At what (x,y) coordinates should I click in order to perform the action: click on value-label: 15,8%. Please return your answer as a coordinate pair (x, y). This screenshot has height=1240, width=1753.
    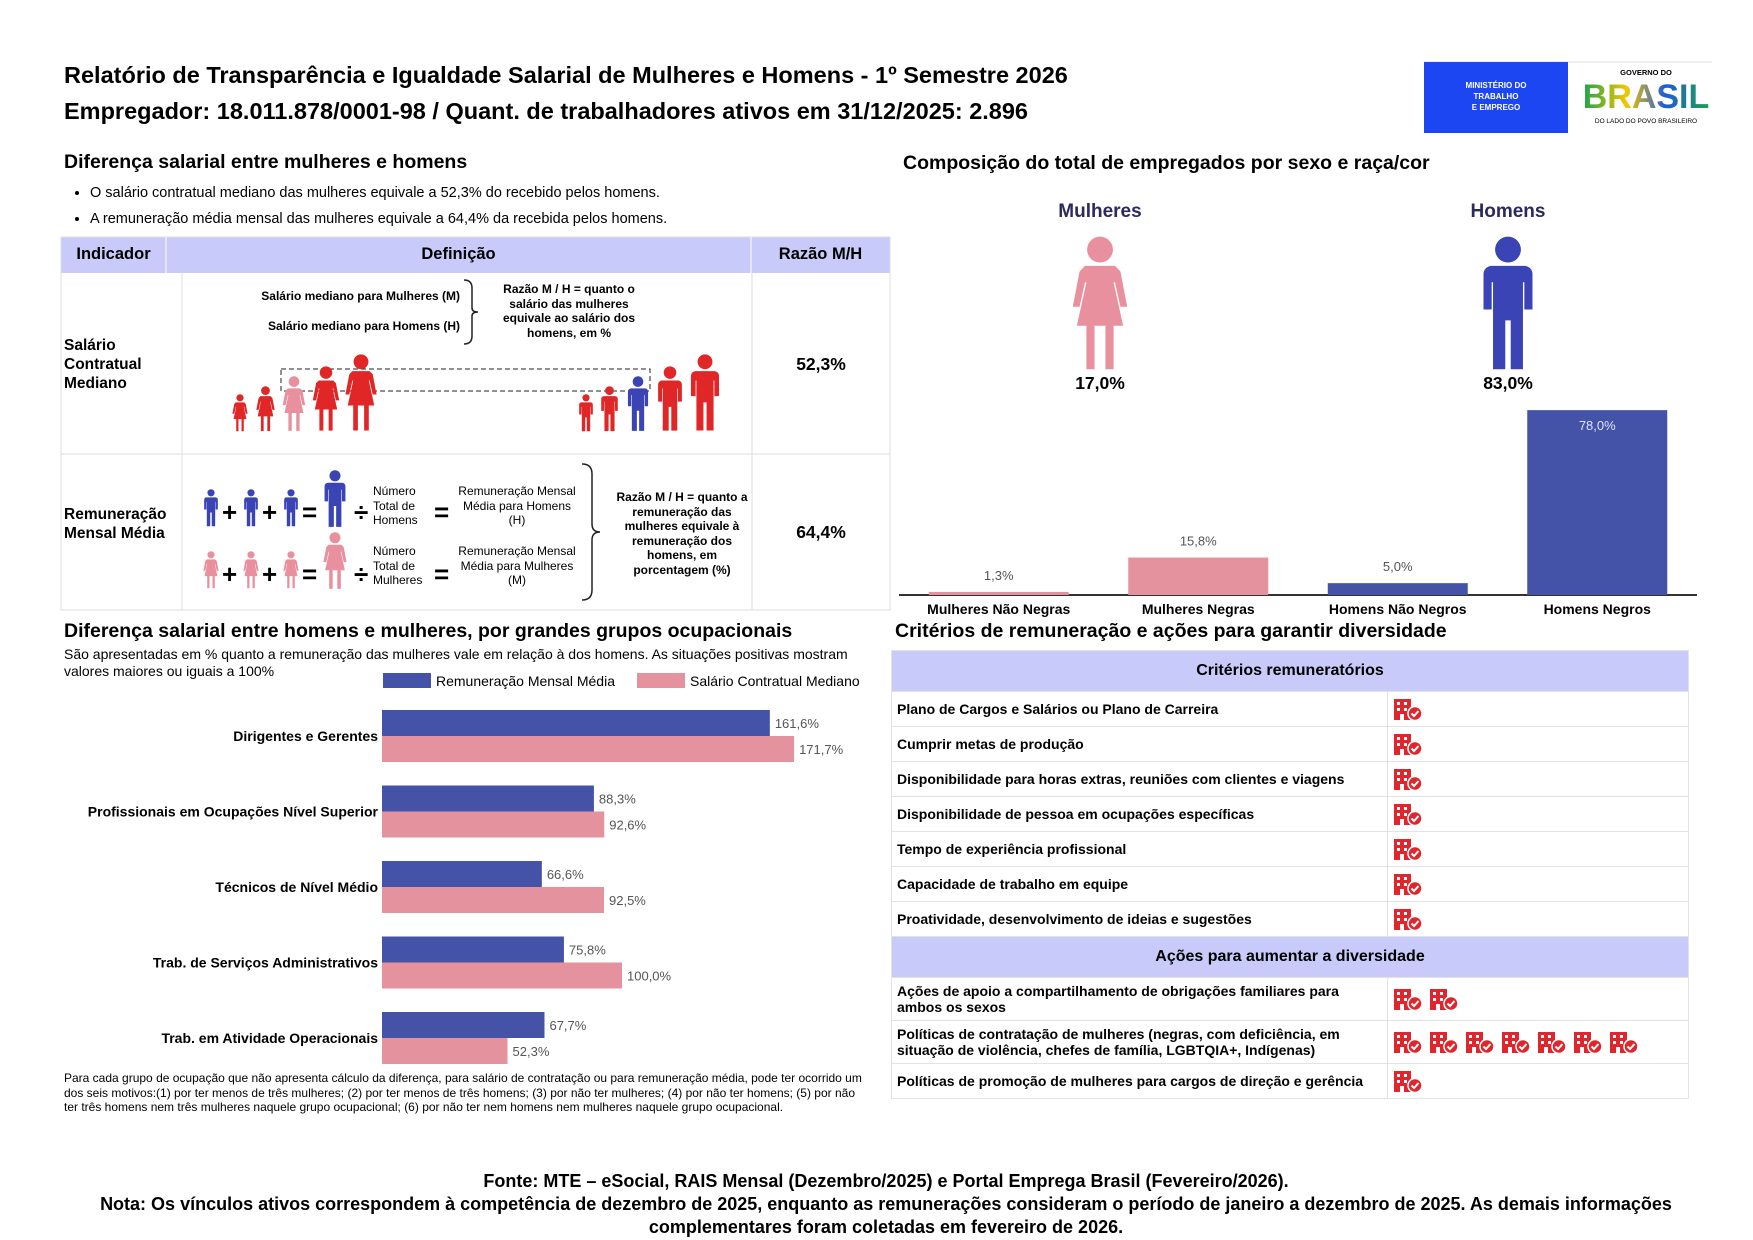
    Looking at the image, I should click on (1198, 541).